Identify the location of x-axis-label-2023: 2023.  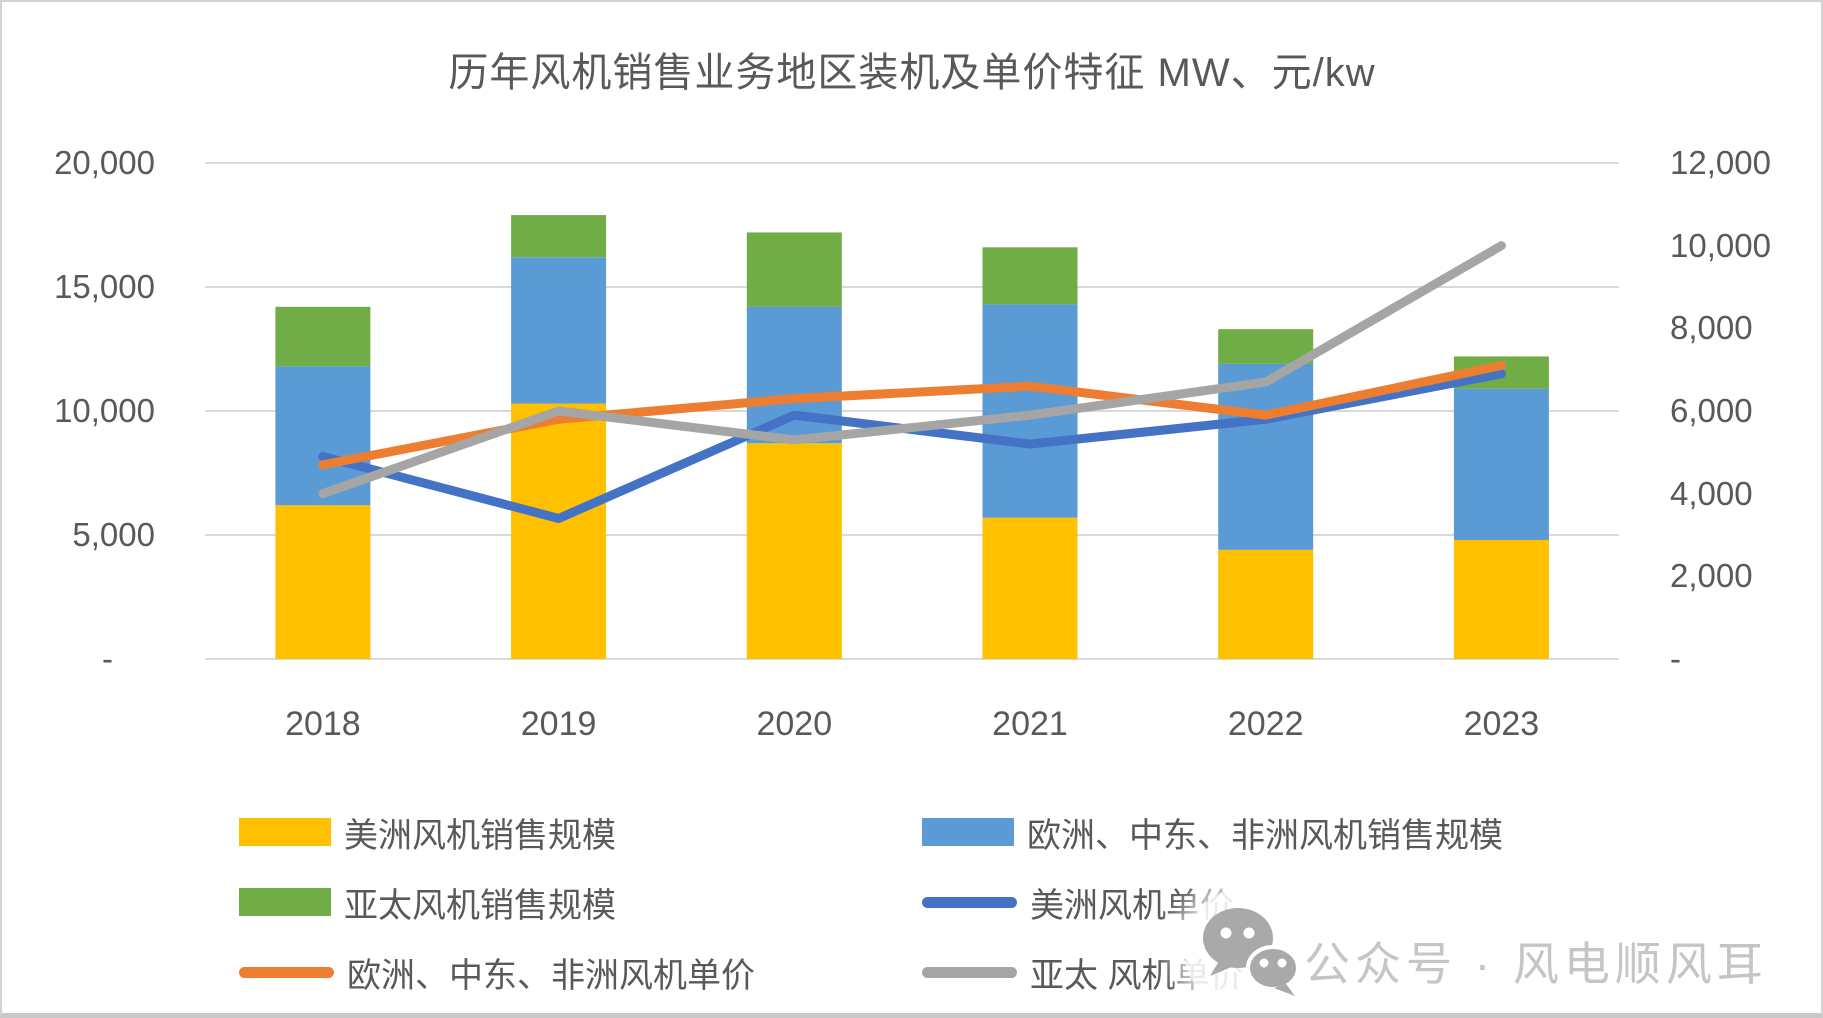
(1501, 724).